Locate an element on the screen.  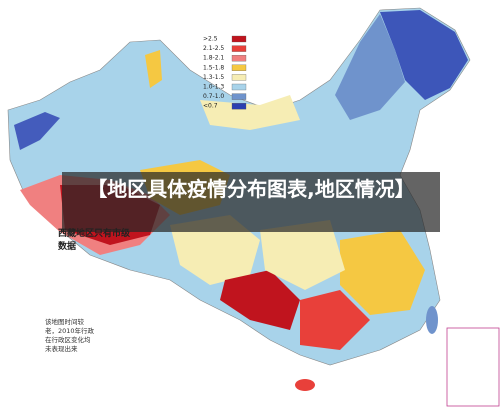
legend-label: 2.1-2.5 is located at coordinates (213, 48).